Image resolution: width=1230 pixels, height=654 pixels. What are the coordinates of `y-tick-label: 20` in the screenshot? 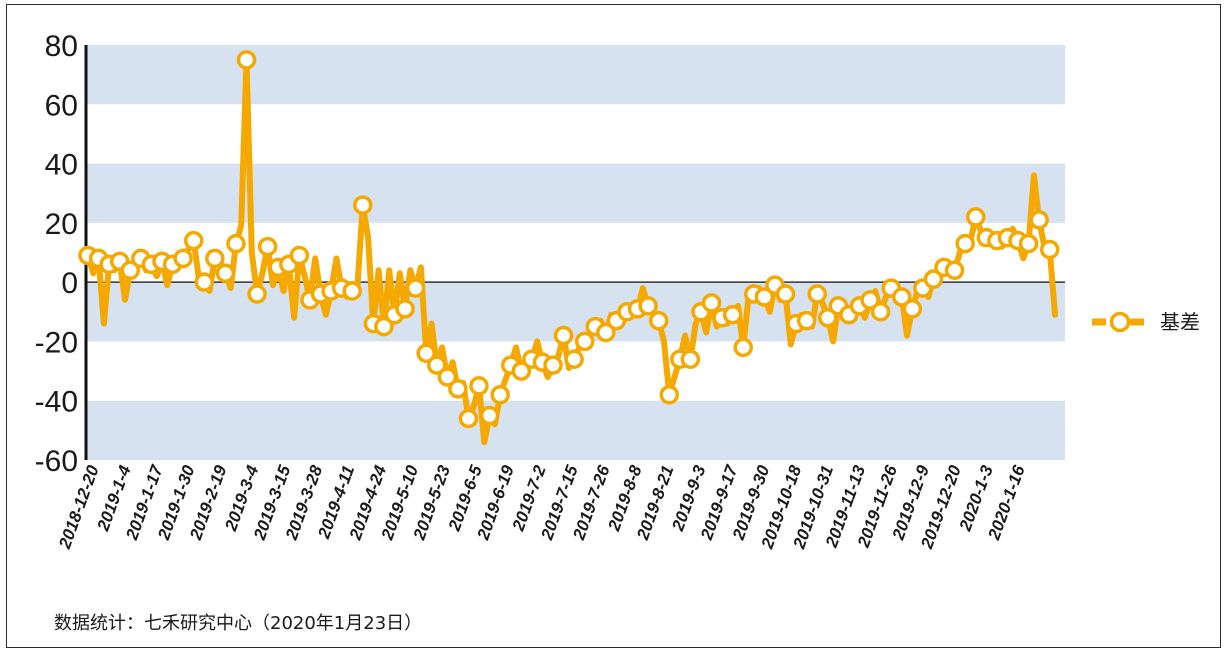 It's located at (61, 224).